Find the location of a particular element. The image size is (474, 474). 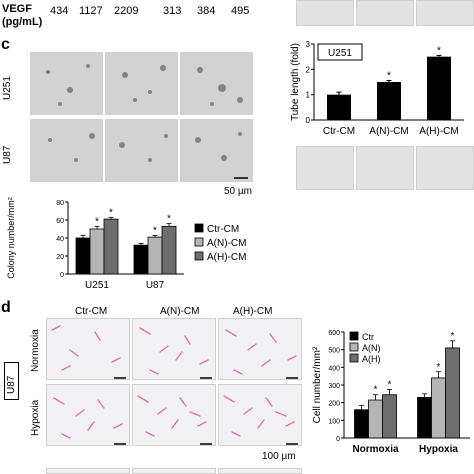

category-label: Ctr-CM is located at coordinates (339, 131).